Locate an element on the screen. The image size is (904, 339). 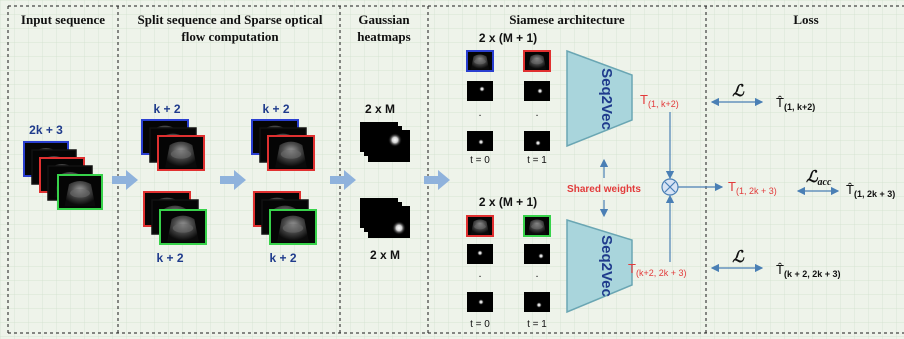
seq2vec-bottom: Seq2Vec is located at coordinates (599, 266).